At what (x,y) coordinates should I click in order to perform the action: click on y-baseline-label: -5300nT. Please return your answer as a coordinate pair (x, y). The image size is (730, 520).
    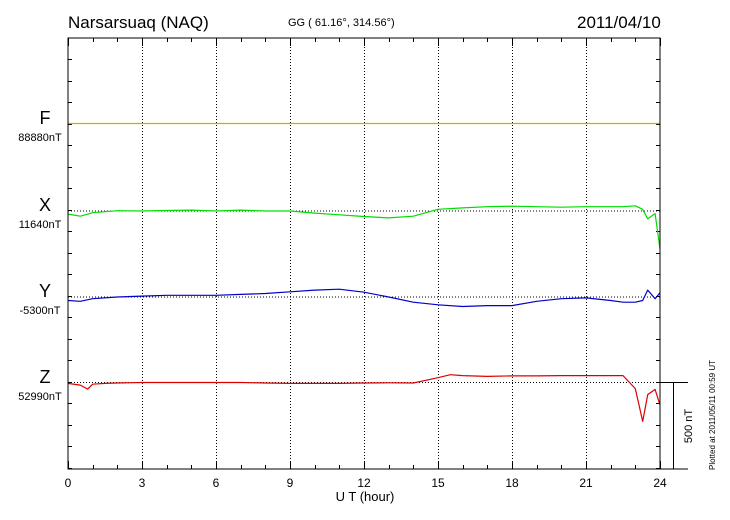
    Looking at the image, I should click on (40, 311).